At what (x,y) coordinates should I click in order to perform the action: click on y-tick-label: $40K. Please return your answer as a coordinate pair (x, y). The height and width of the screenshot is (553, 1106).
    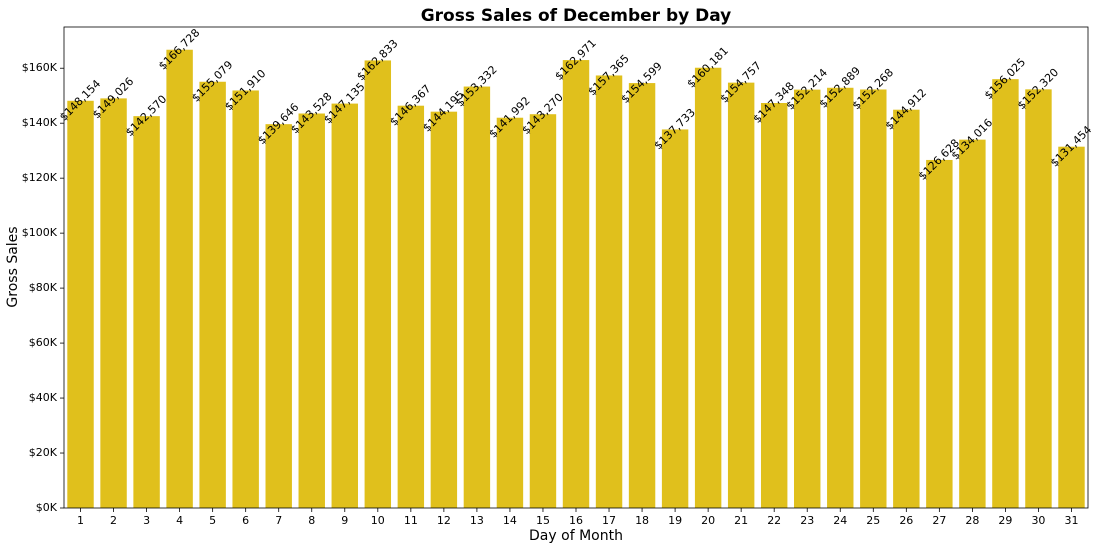
    Looking at the image, I should click on (43, 397).